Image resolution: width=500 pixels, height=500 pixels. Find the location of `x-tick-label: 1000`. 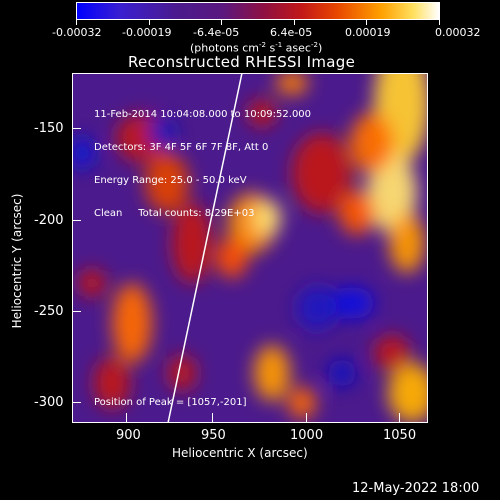

x-tick-label: 1000 is located at coordinates (307, 435).